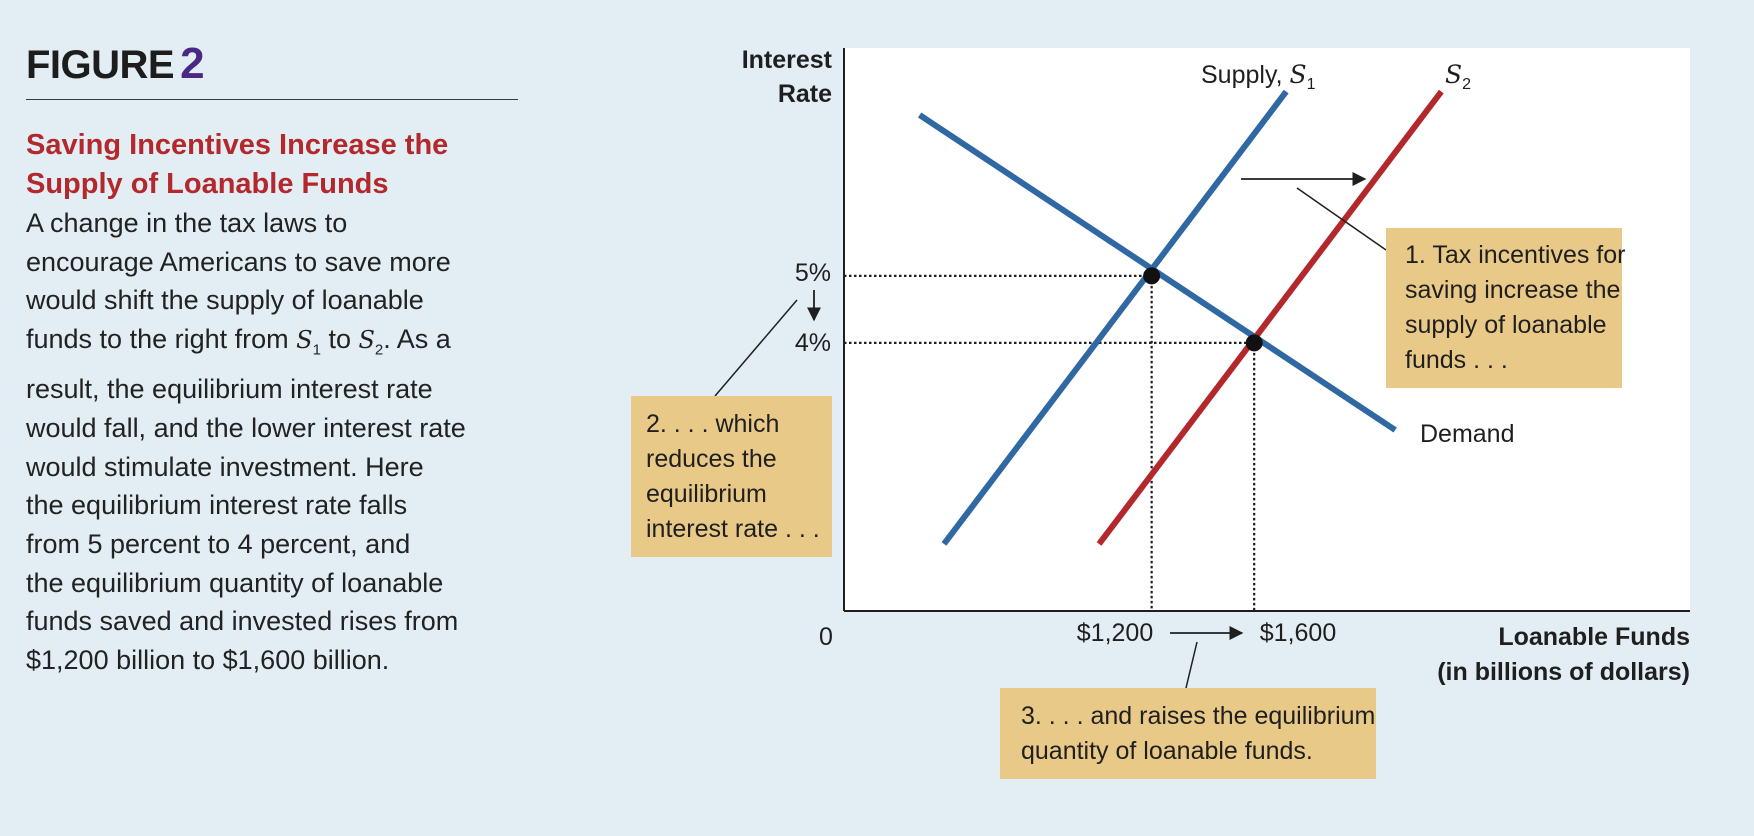 The width and height of the screenshot is (1754, 836). Describe the element at coordinates (711, 459) in the screenshot. I see `annotation-line: reduces the` at that location.